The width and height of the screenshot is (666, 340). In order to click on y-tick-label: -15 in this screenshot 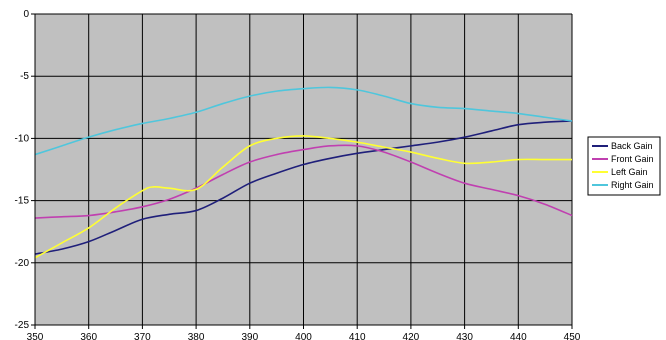, I will do `click(22, 201)`.